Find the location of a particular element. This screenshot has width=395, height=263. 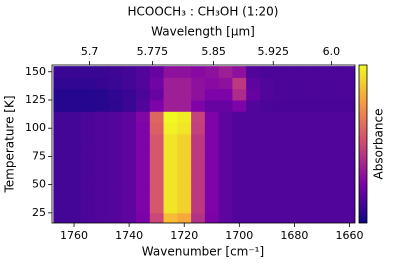

y-tick-label: 100 is located at coordinates (35, 127).